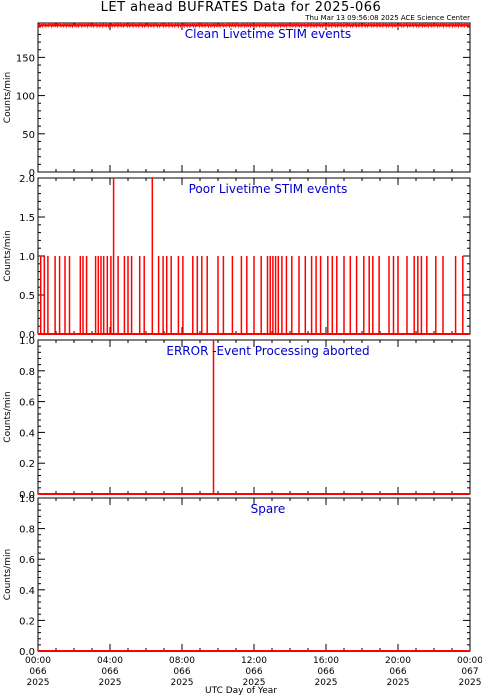 Image resolution: width=482 pixels, height=700 pixels. I want to click on x-tick-label-time: 04:00, so click(110, 661).